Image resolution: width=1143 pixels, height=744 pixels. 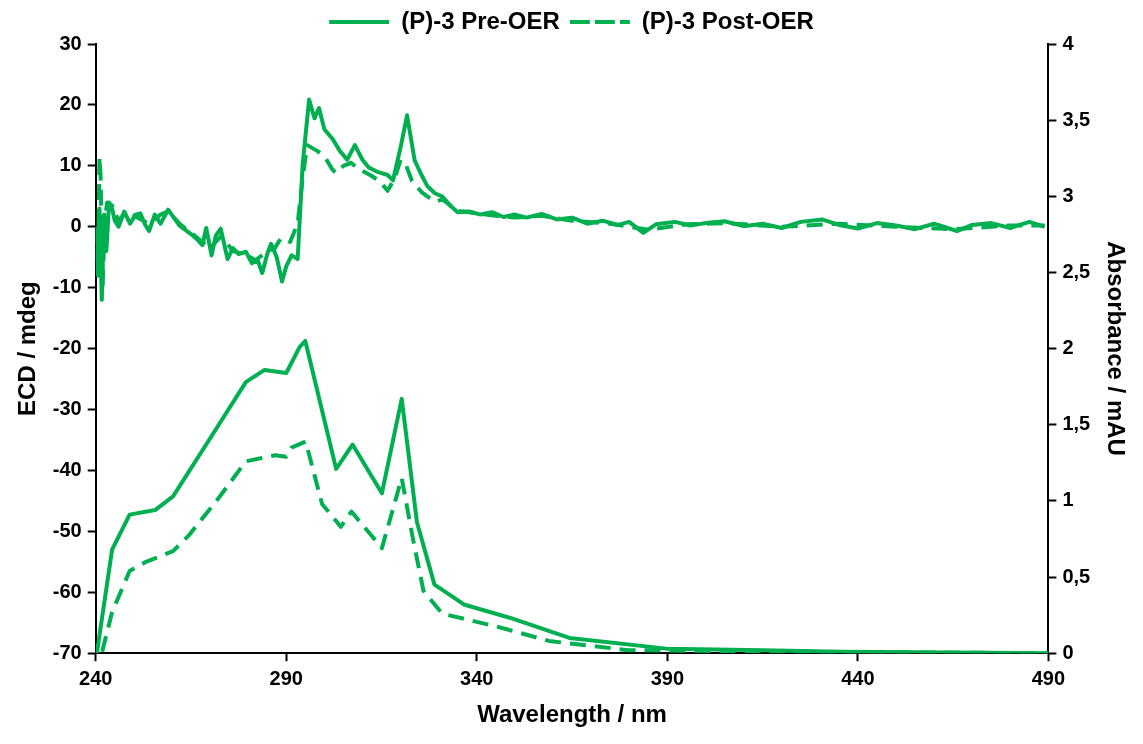 I want to click on y-tick-label: -70, so click(x=67, y=651).